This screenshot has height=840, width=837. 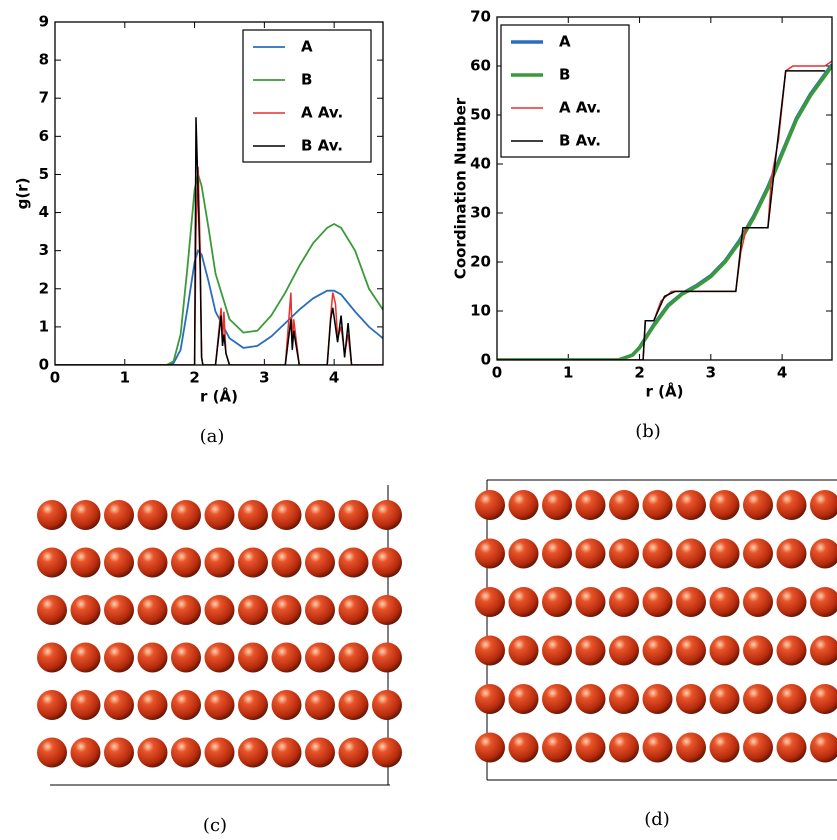 I want to click on y-tick-label: 7, so click(x=44, y=98).